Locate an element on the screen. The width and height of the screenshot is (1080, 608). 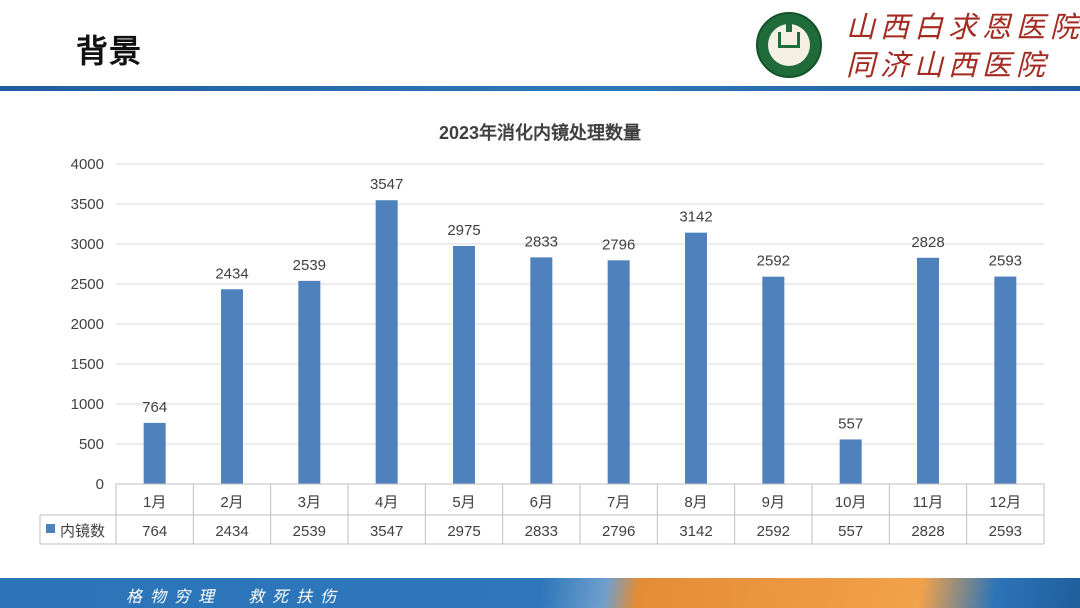
data-label: 2434 is located at coordinates (231, 273).